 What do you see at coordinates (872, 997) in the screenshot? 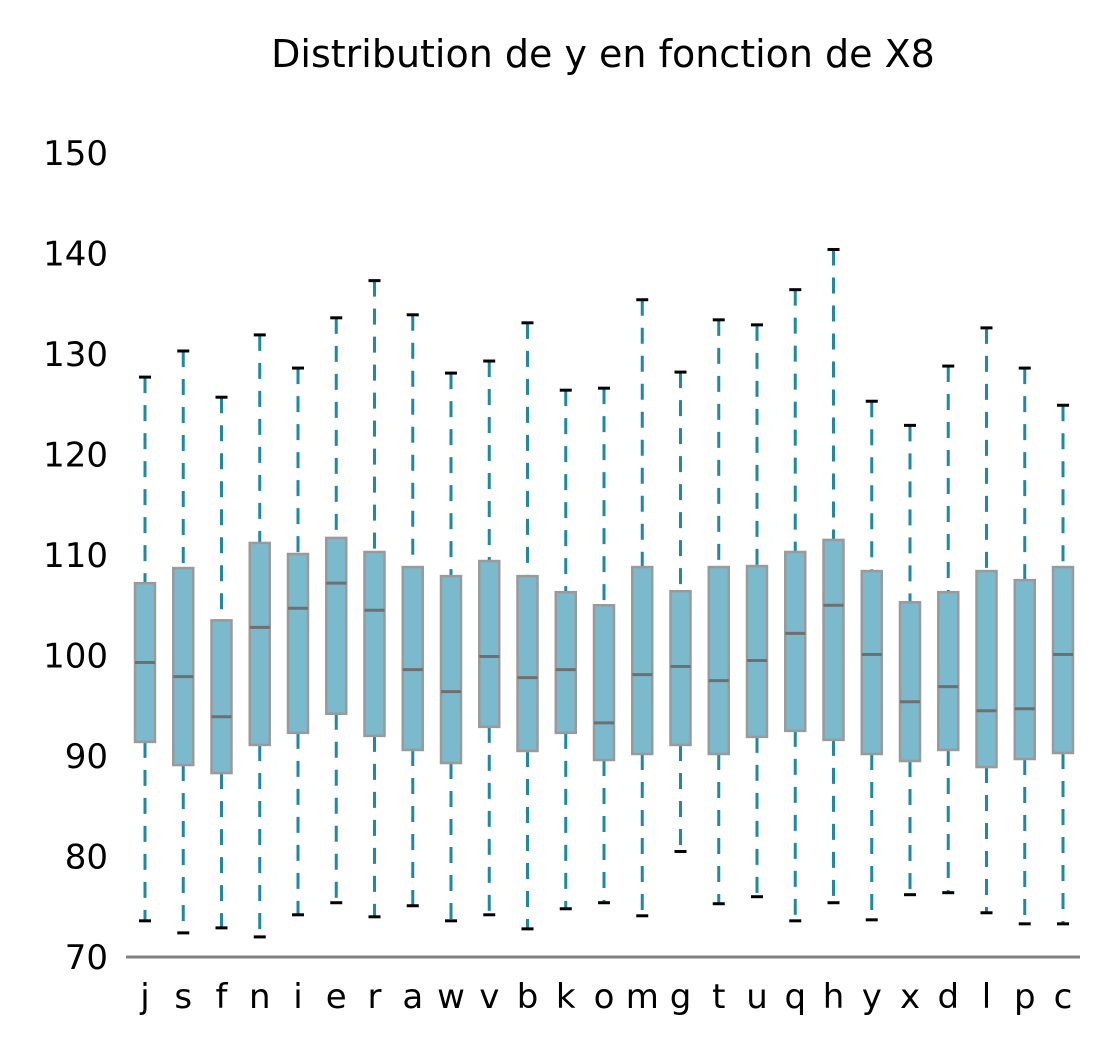
I see `x-tick-label: y` at bounding box center [872, 997].